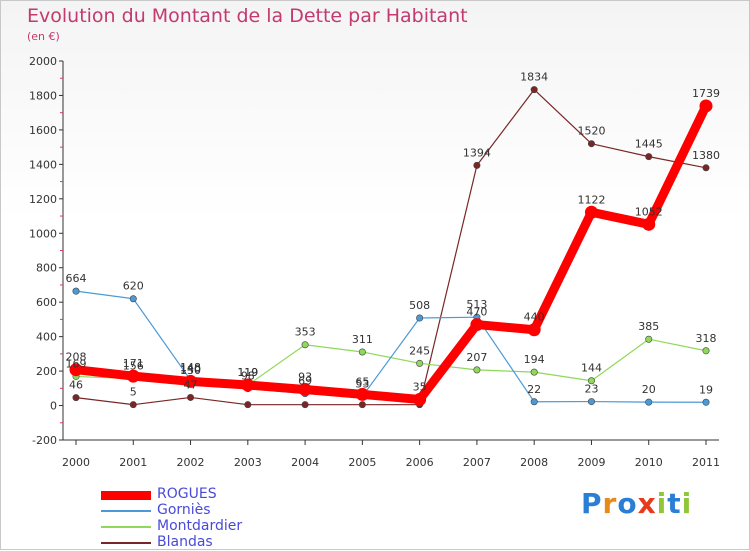 The width and height of the screenshot is (750, 551). Describe the element at coordinates (477, 152) in the screenshot. I see `data-label: 1394` at that location.